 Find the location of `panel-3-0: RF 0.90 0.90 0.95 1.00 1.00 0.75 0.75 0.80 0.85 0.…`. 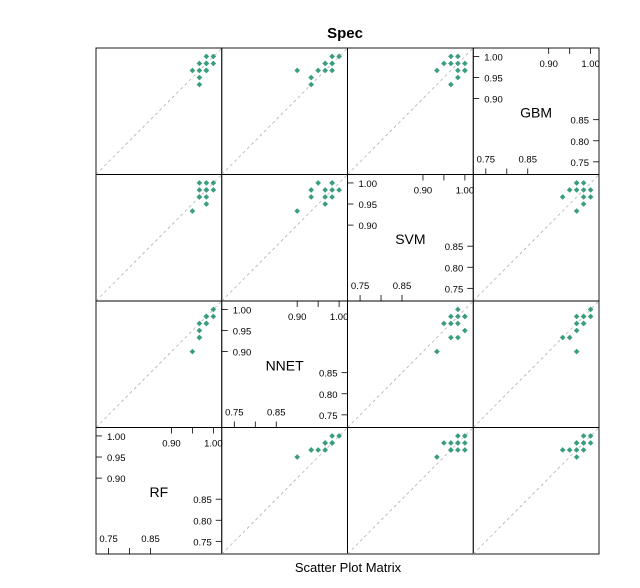

panel-3-0: RF 0.90 0.90 0.95 1.00 1.00 0.75 0.75 0.80 0.85 0.… is located at coordinates (159, 491).